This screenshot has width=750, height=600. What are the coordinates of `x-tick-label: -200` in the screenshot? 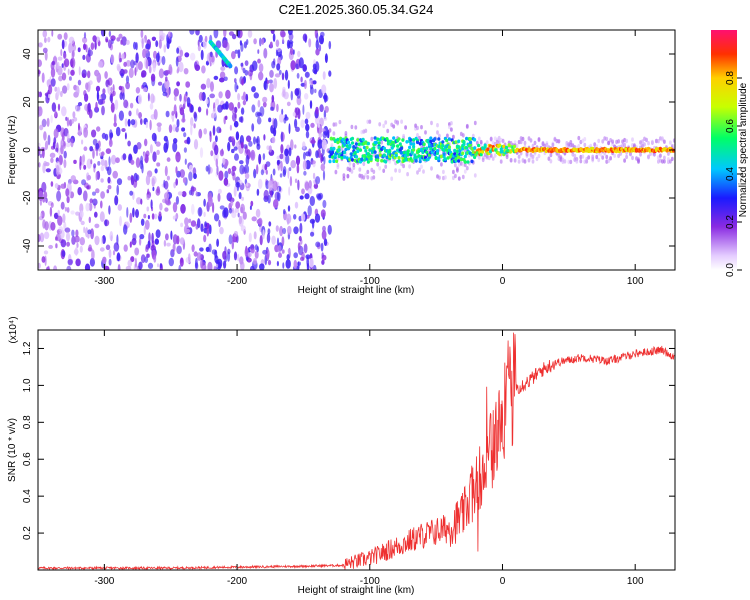 It's located at (237, 281).